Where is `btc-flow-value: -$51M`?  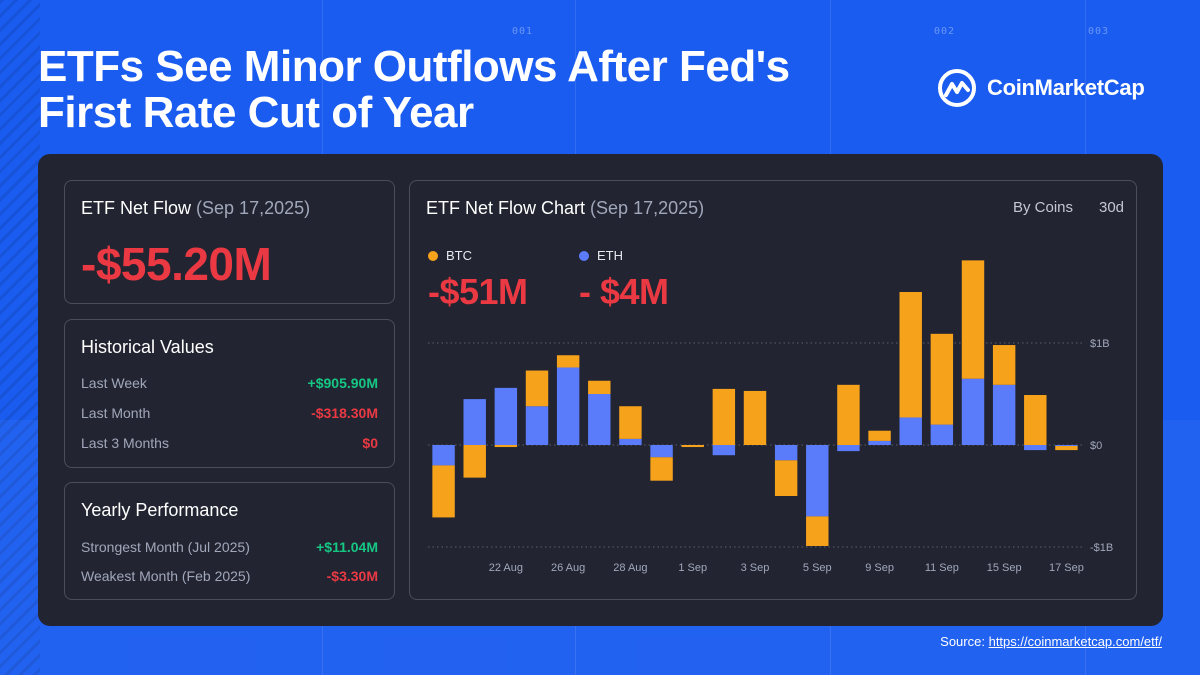
btc-flow-value: -$51M is located at coordinates (478, 291).